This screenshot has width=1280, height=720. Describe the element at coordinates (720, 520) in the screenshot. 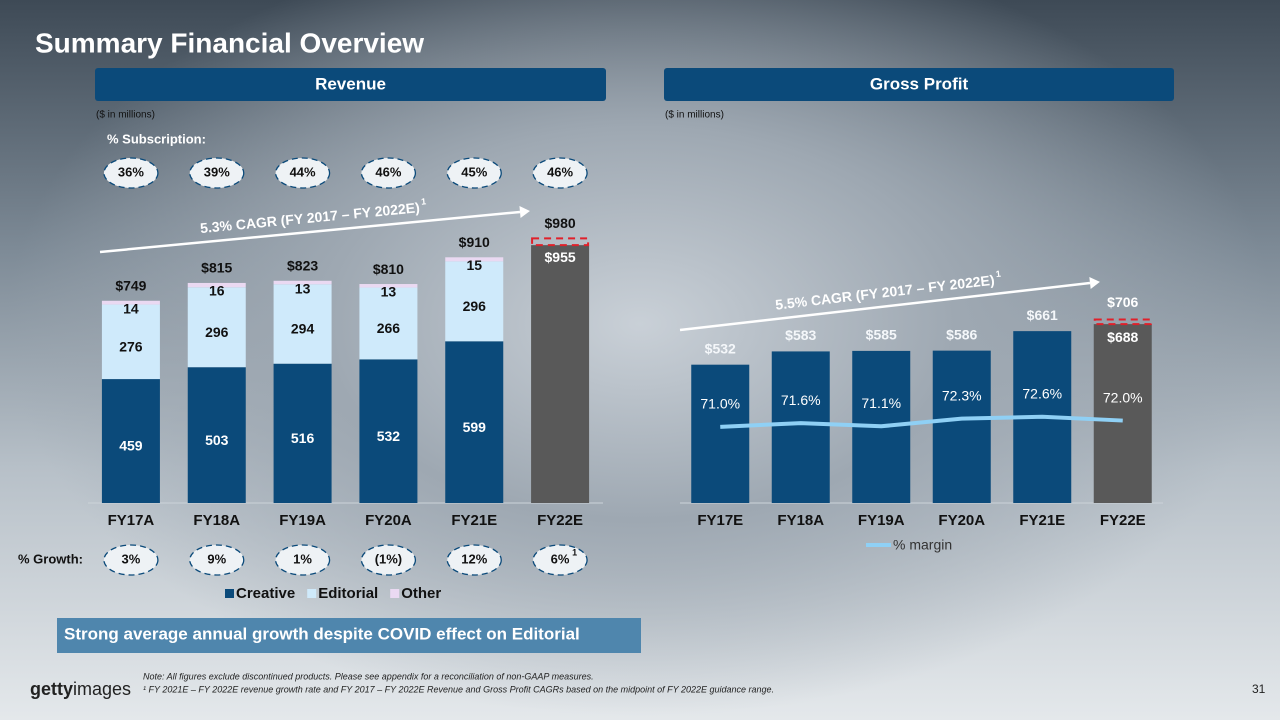

I see `x-tick-label: FY17E` at that location.